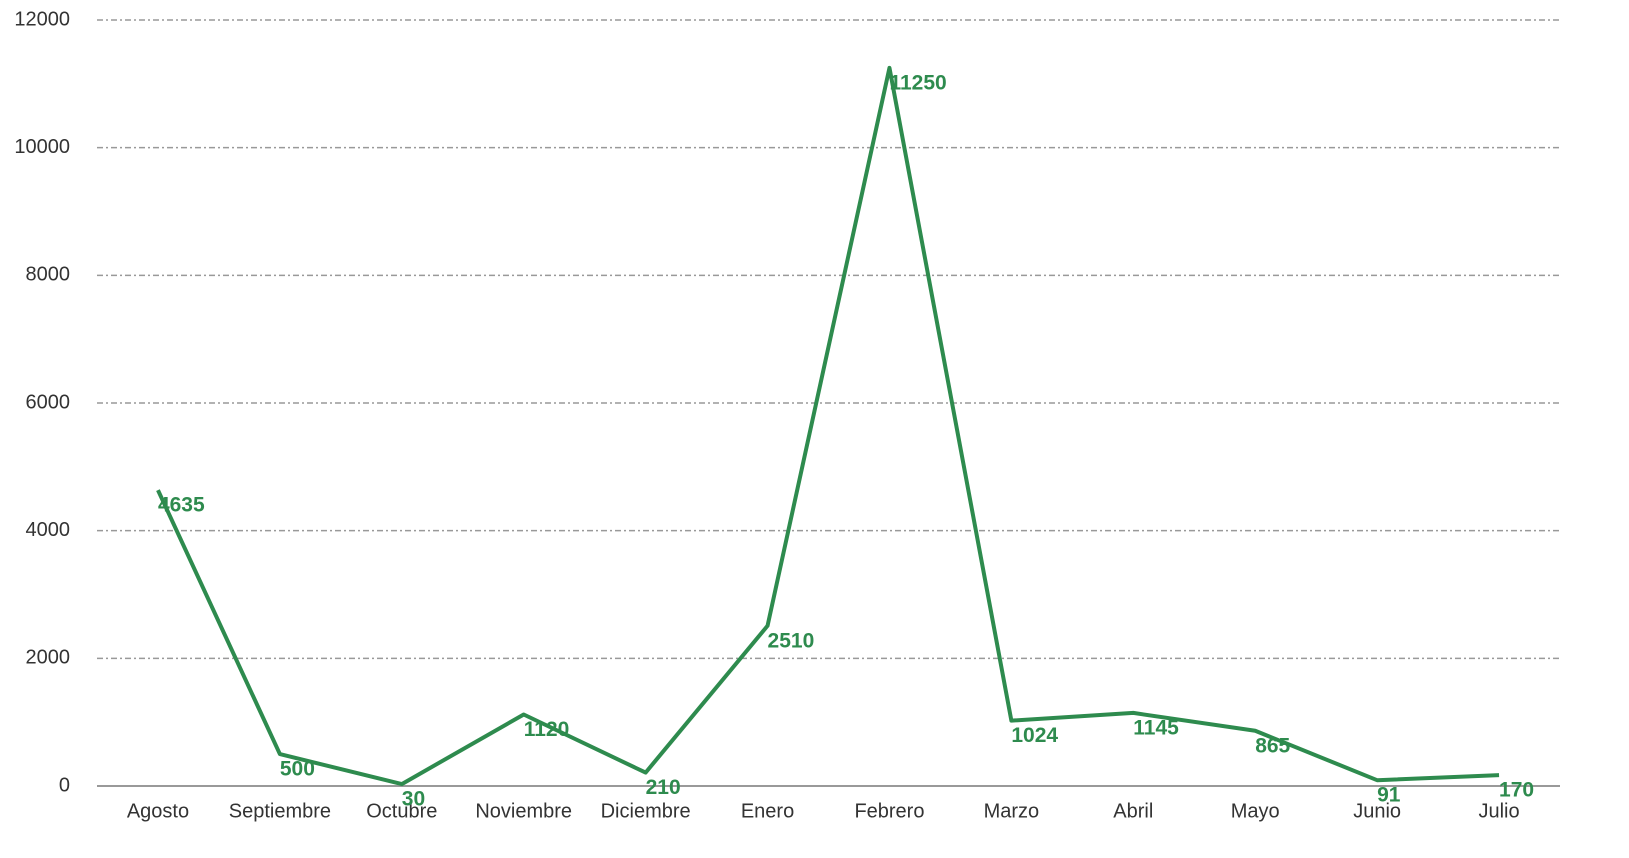 This screenshot has width=1629, height=858. Describe the element at coordinates (42, 19) in the screenshot. I see `y-tick-label: 12000` at that location.